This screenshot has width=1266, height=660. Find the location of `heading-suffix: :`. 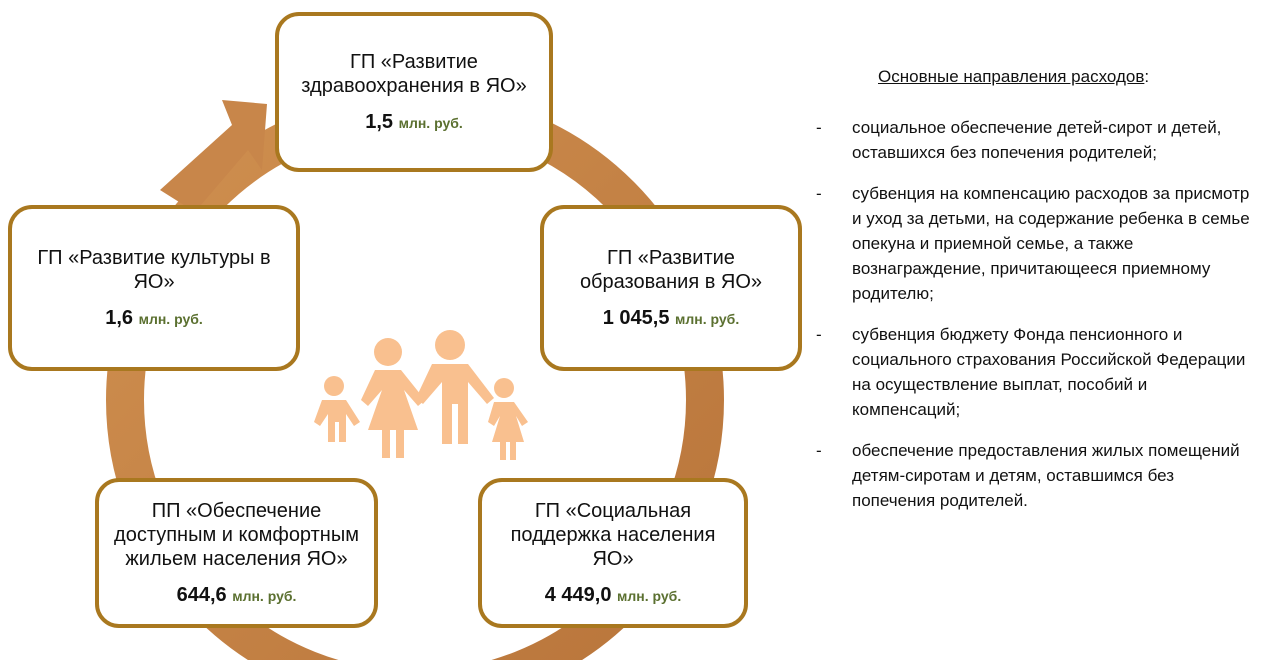

heading-suffix: : is located at coordinates (1147, 76).